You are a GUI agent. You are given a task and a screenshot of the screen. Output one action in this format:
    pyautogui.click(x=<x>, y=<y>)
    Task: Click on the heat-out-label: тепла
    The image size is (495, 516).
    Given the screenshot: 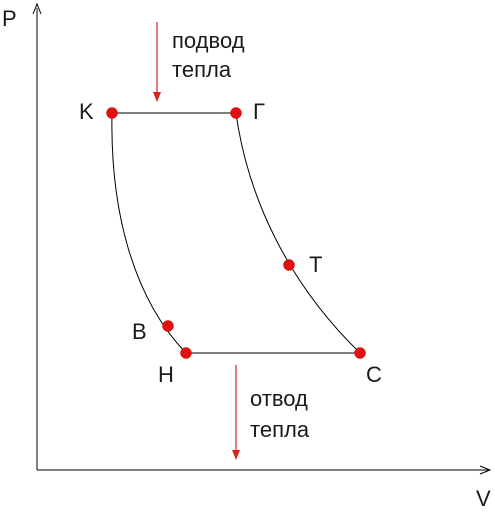 What is the action you would take?
    pyautogui.click(x=280, y=429)
    